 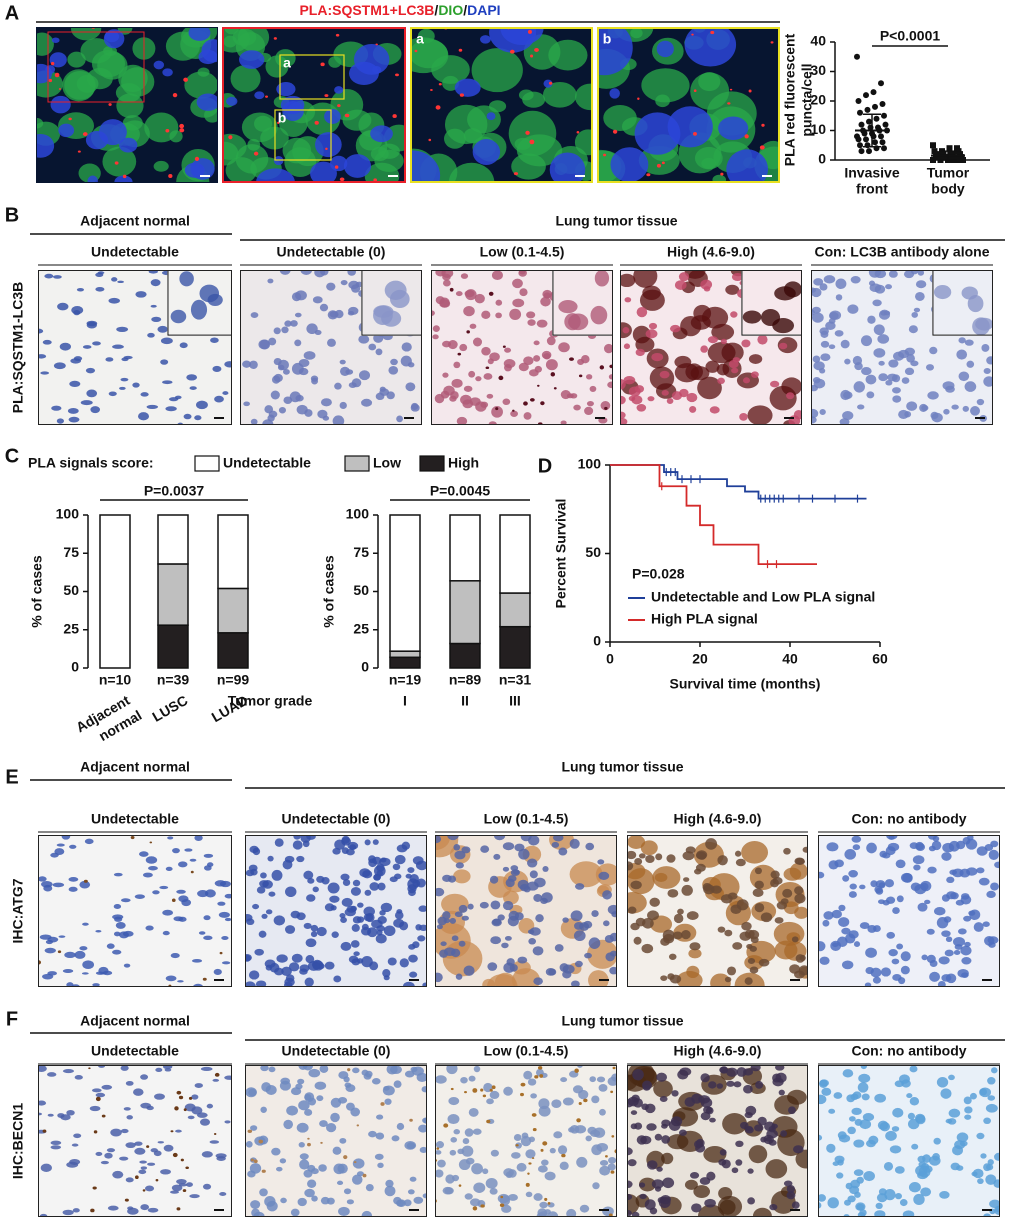 I want to click on count-label: n=39, so click(x=173, y=680).